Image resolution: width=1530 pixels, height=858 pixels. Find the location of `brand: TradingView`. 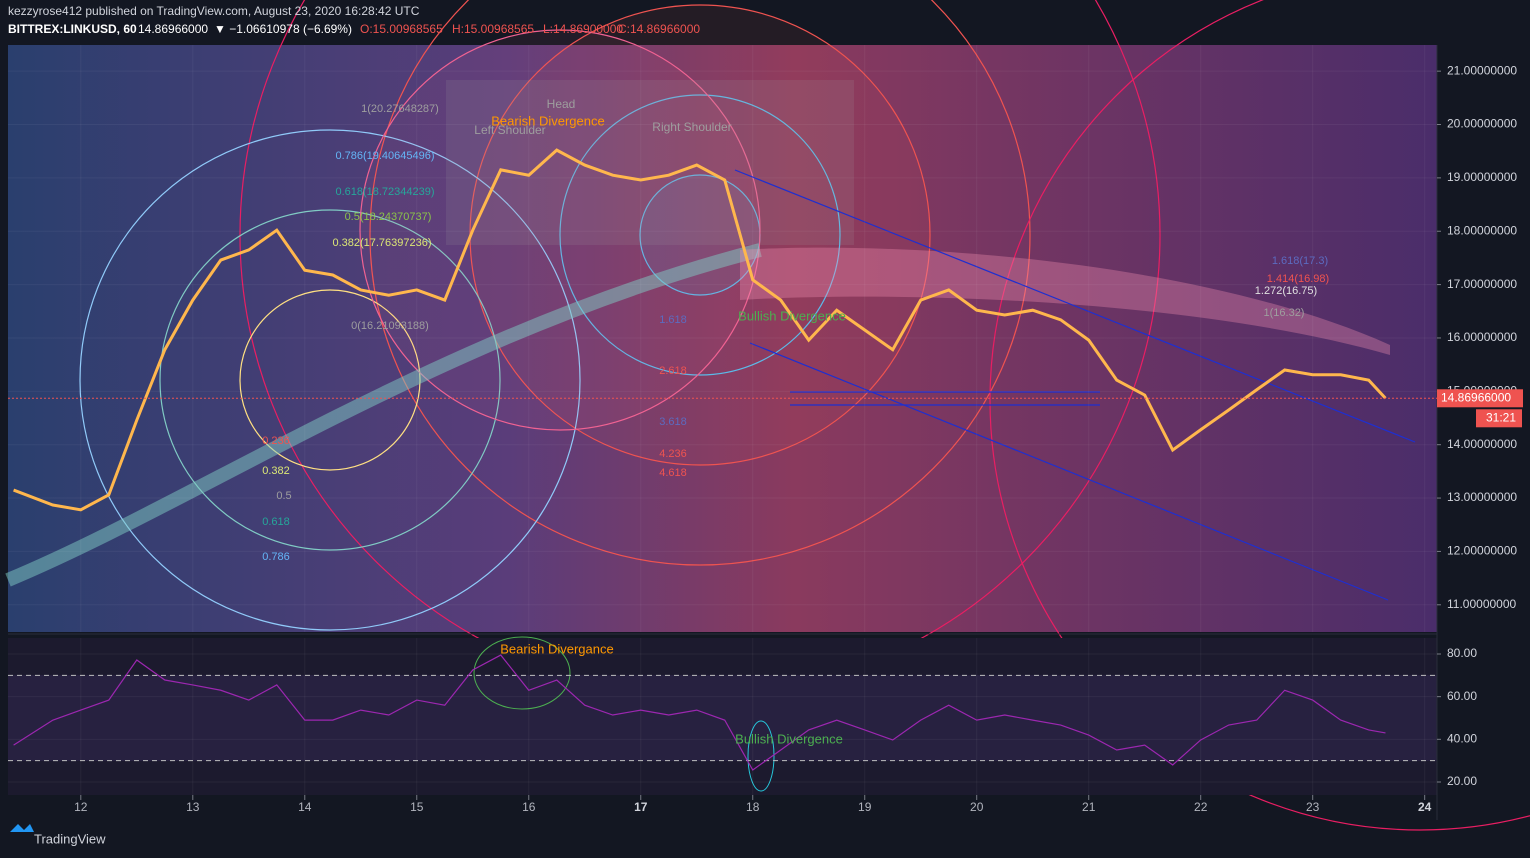

brand: TradingView is located at coordinates (70, 838).